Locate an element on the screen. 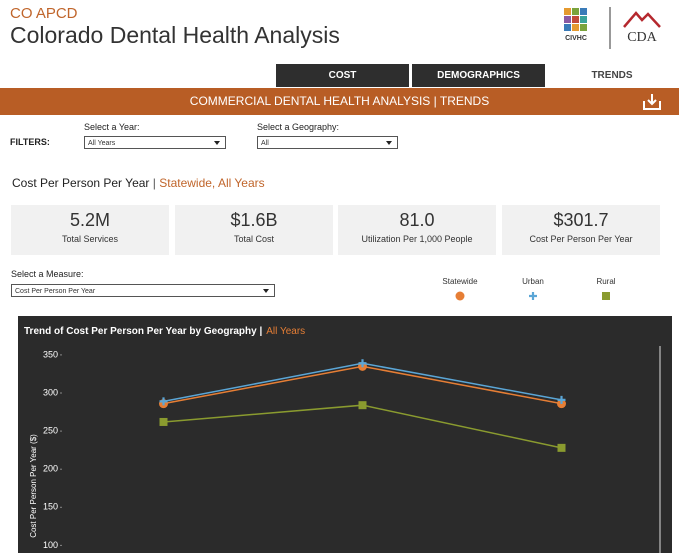 Image resolution: width=679 pixels, height=553 pixels. kpi-label: Cost Per Person Per Year is located at coordinates (581, 239).